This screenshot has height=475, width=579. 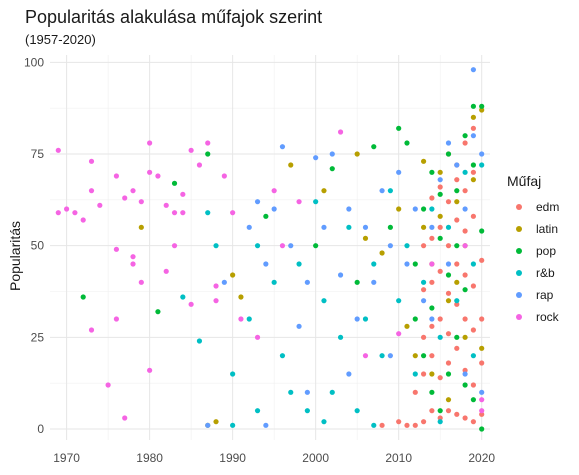 I want to click on legend-label: pop, so click(x=546, y=251).